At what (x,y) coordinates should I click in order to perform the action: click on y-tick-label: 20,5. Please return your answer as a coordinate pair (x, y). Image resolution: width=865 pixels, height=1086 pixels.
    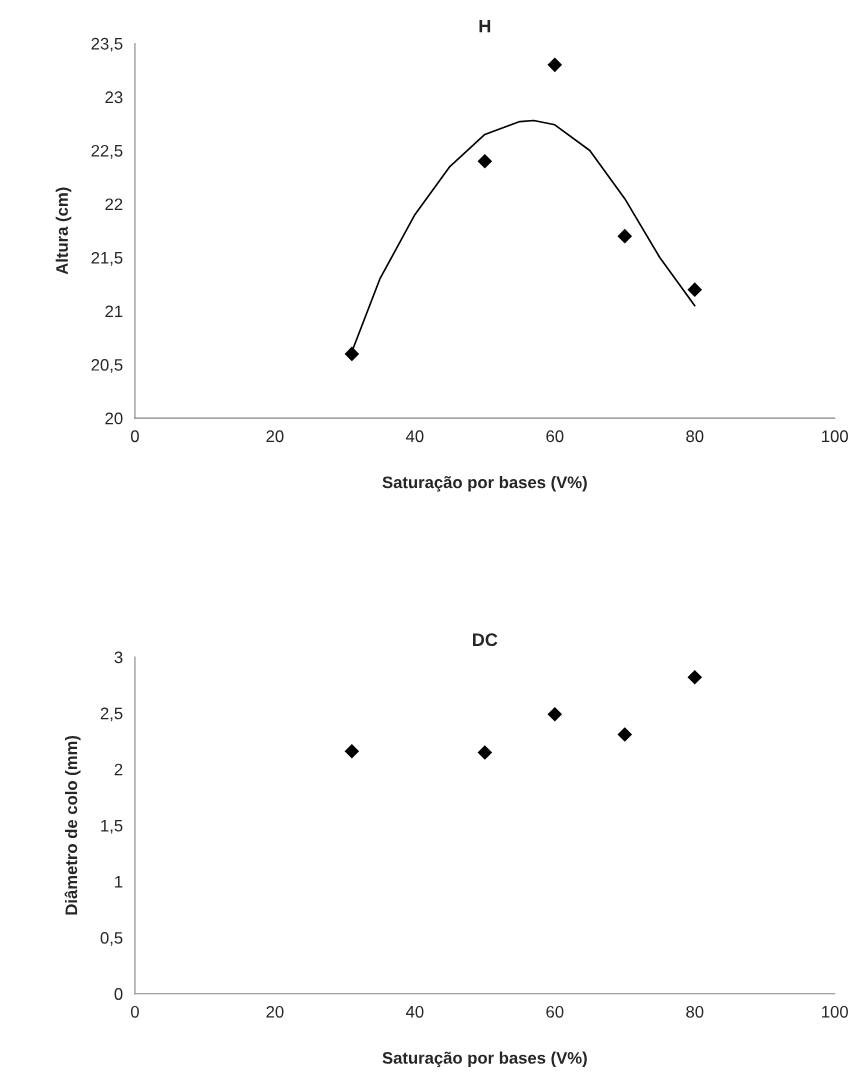
    Looking at the image, I should click on (107, 365).